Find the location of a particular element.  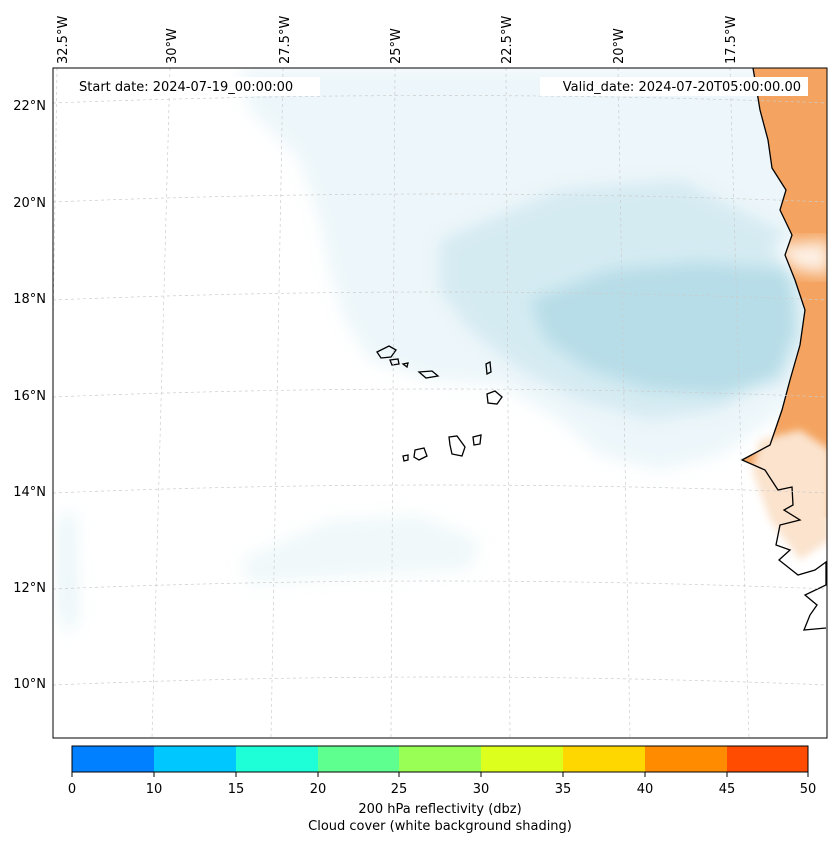

lat-label: 16°N is located at coordinates (29, 396).